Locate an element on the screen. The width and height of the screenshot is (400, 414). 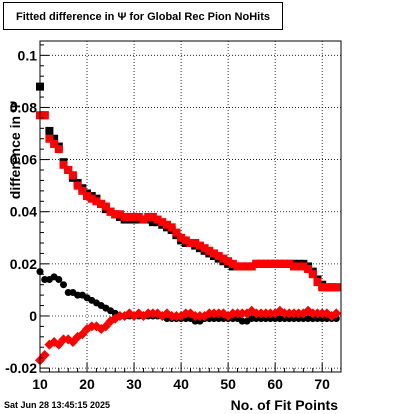
y-tick-label: 0.1 is located at coordinates (28, 55).